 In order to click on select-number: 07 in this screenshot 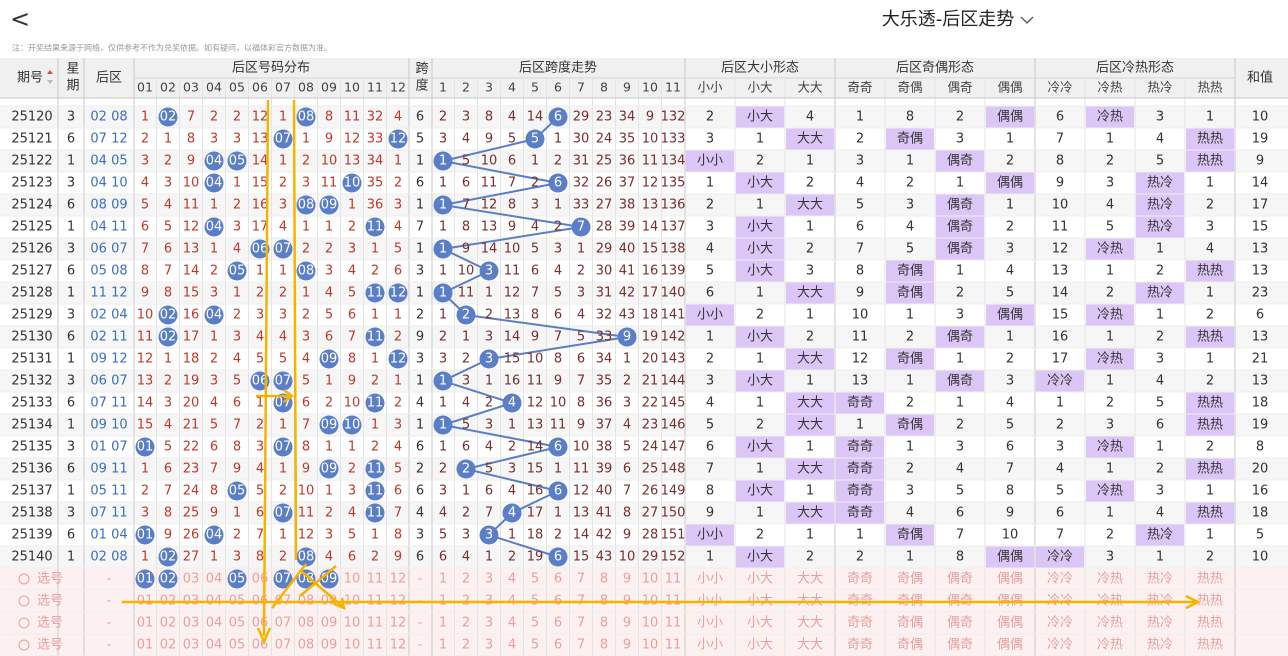, I will do `click(283, 645)`.